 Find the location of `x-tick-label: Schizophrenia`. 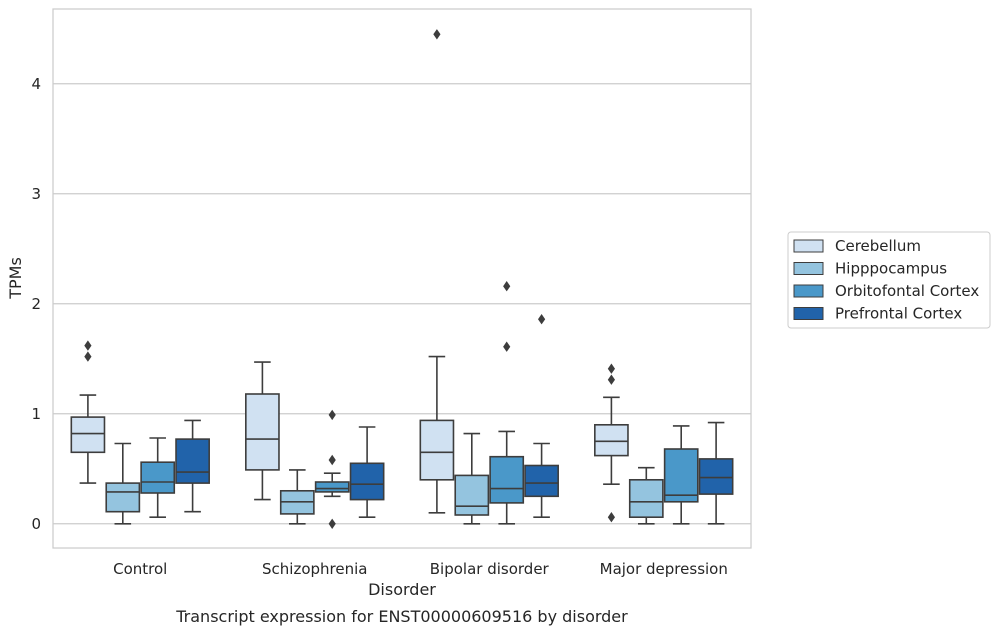

x-tick-label: Schizophrenia is located at coordinates (314, 569).